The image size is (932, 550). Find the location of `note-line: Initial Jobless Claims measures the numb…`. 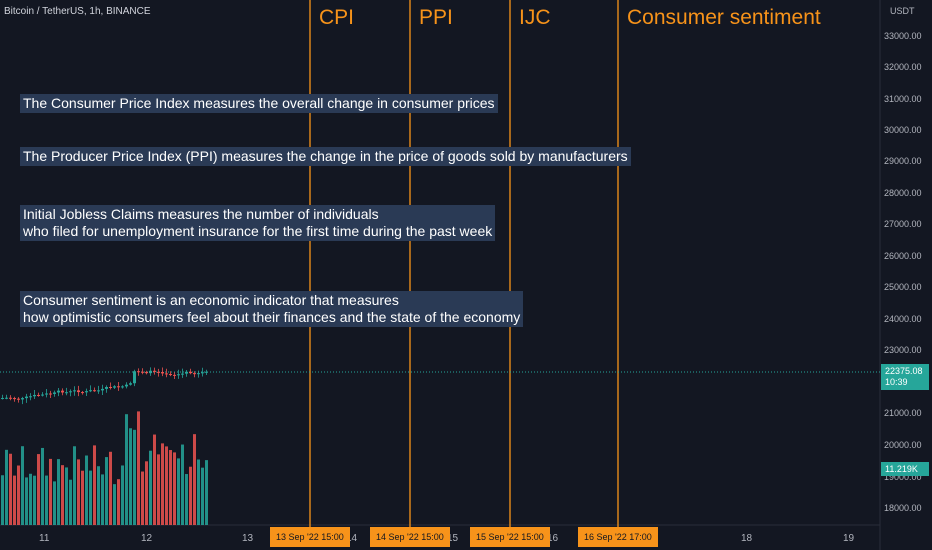

note-line: Initial Jobless Claims measures the numb… is located at coordinates (201, 214).